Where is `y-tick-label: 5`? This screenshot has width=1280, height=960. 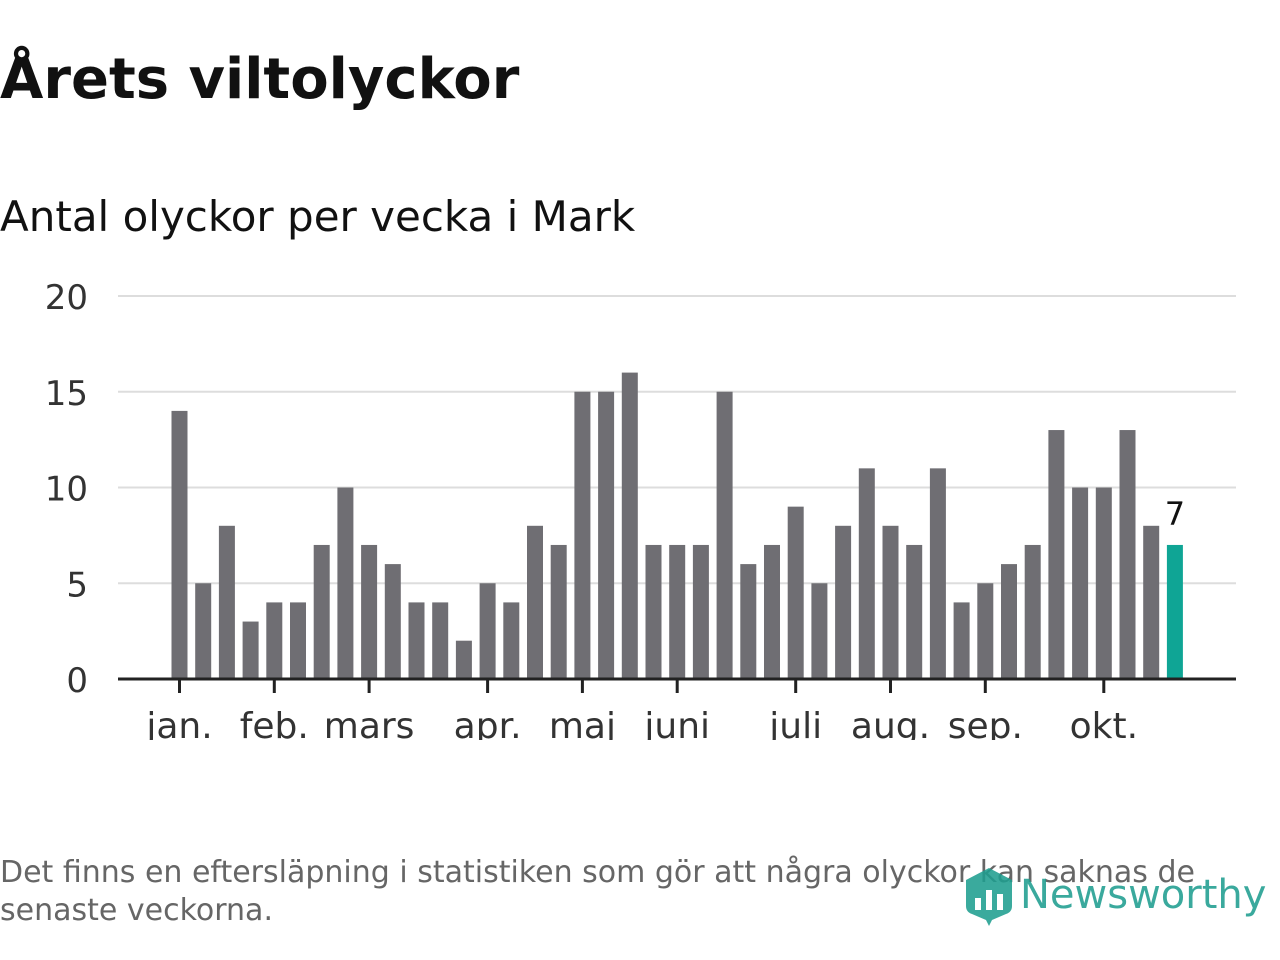
y-tick-label: 5 is located at coordinates (77, 585).